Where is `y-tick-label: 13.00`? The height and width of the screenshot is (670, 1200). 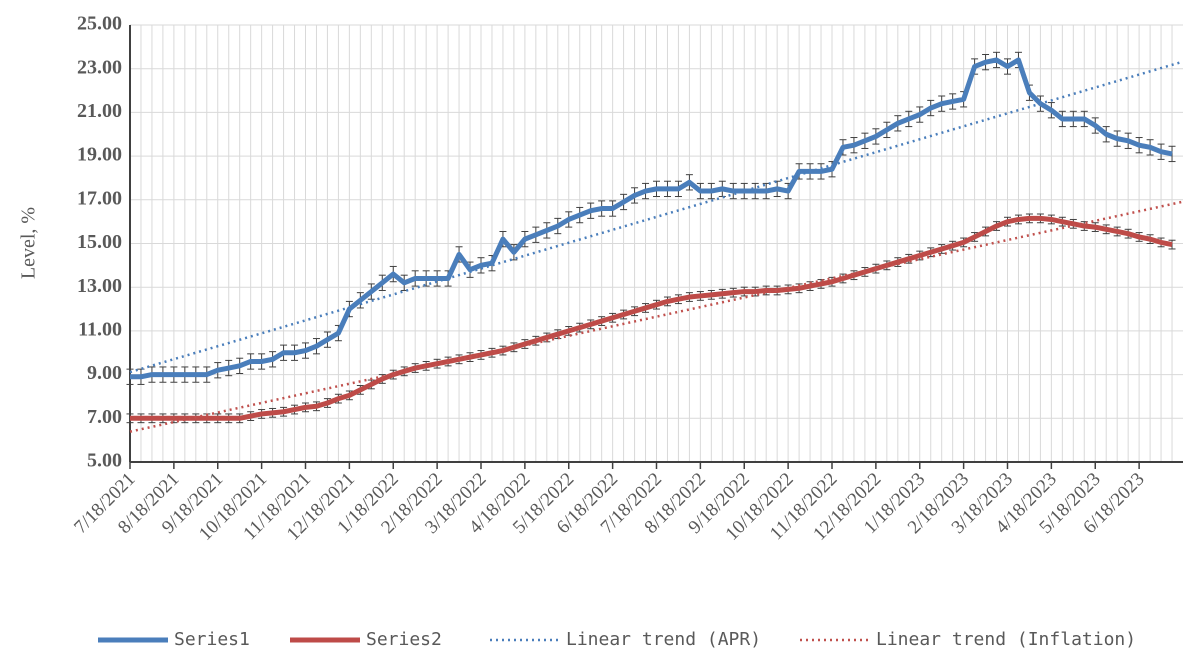
y-tick-label: 13.00 is located at coordinates (99, 286).